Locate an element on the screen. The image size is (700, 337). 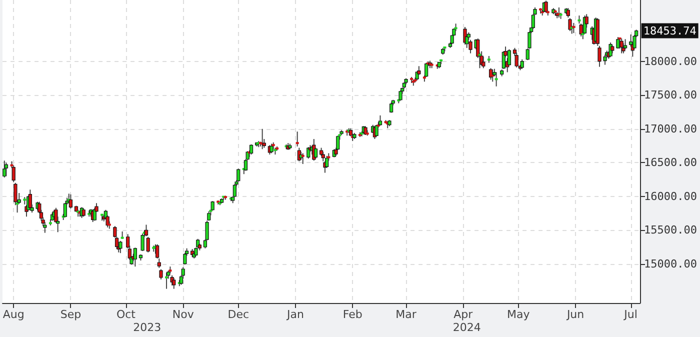
annotation: 18453.74 is located at coordinates (670, 31).